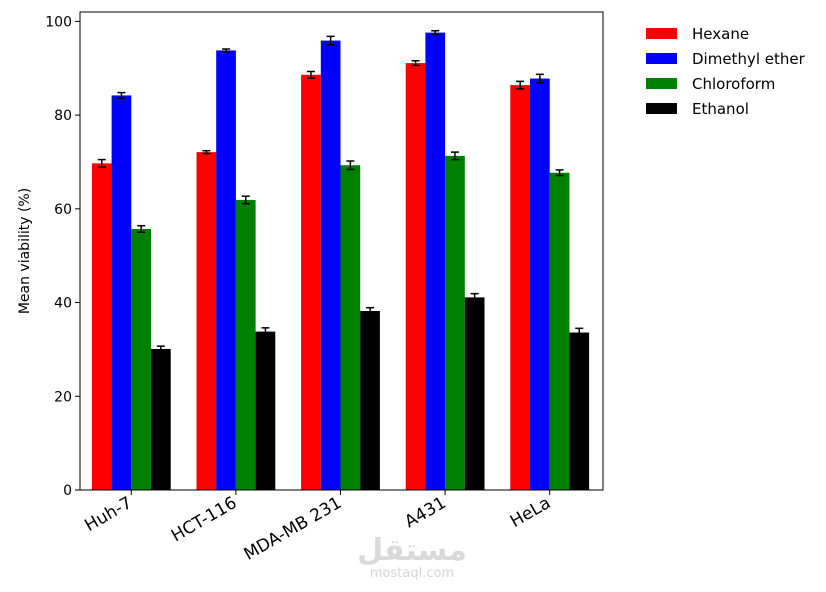 The width and height of the screenshot is (826, 592). I want to click on x-axis: Huh-7 HCT-116 MDA-MB 231 A431 HeLa, so click(317, 527).